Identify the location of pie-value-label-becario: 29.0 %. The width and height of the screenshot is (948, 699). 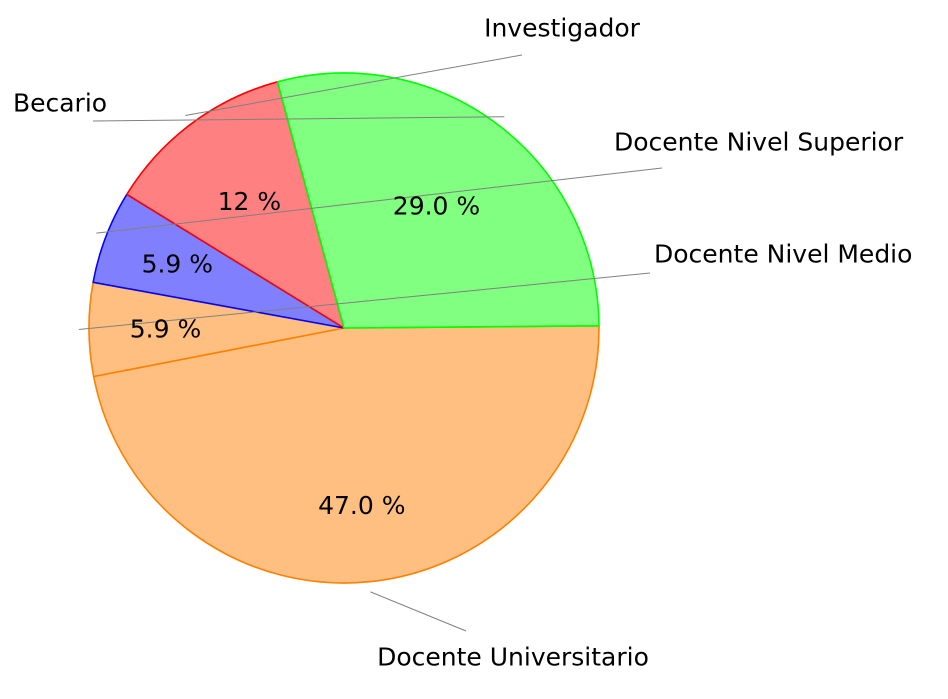
(436, 206).